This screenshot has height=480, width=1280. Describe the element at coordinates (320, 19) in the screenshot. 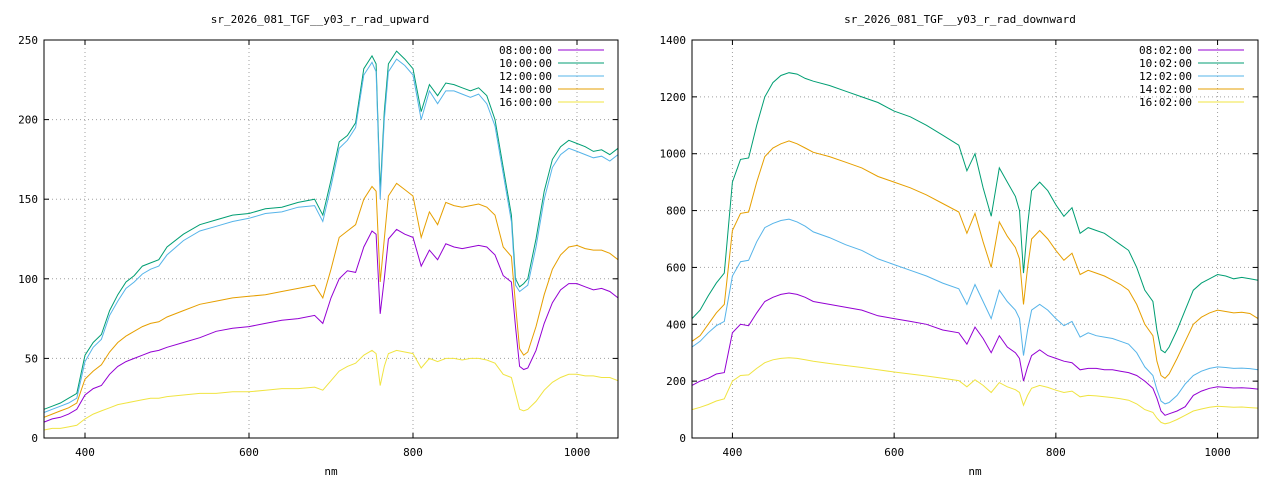

I see `chart-title: sr_2026_081_TGF__y03_r_rad_upward` at that location.